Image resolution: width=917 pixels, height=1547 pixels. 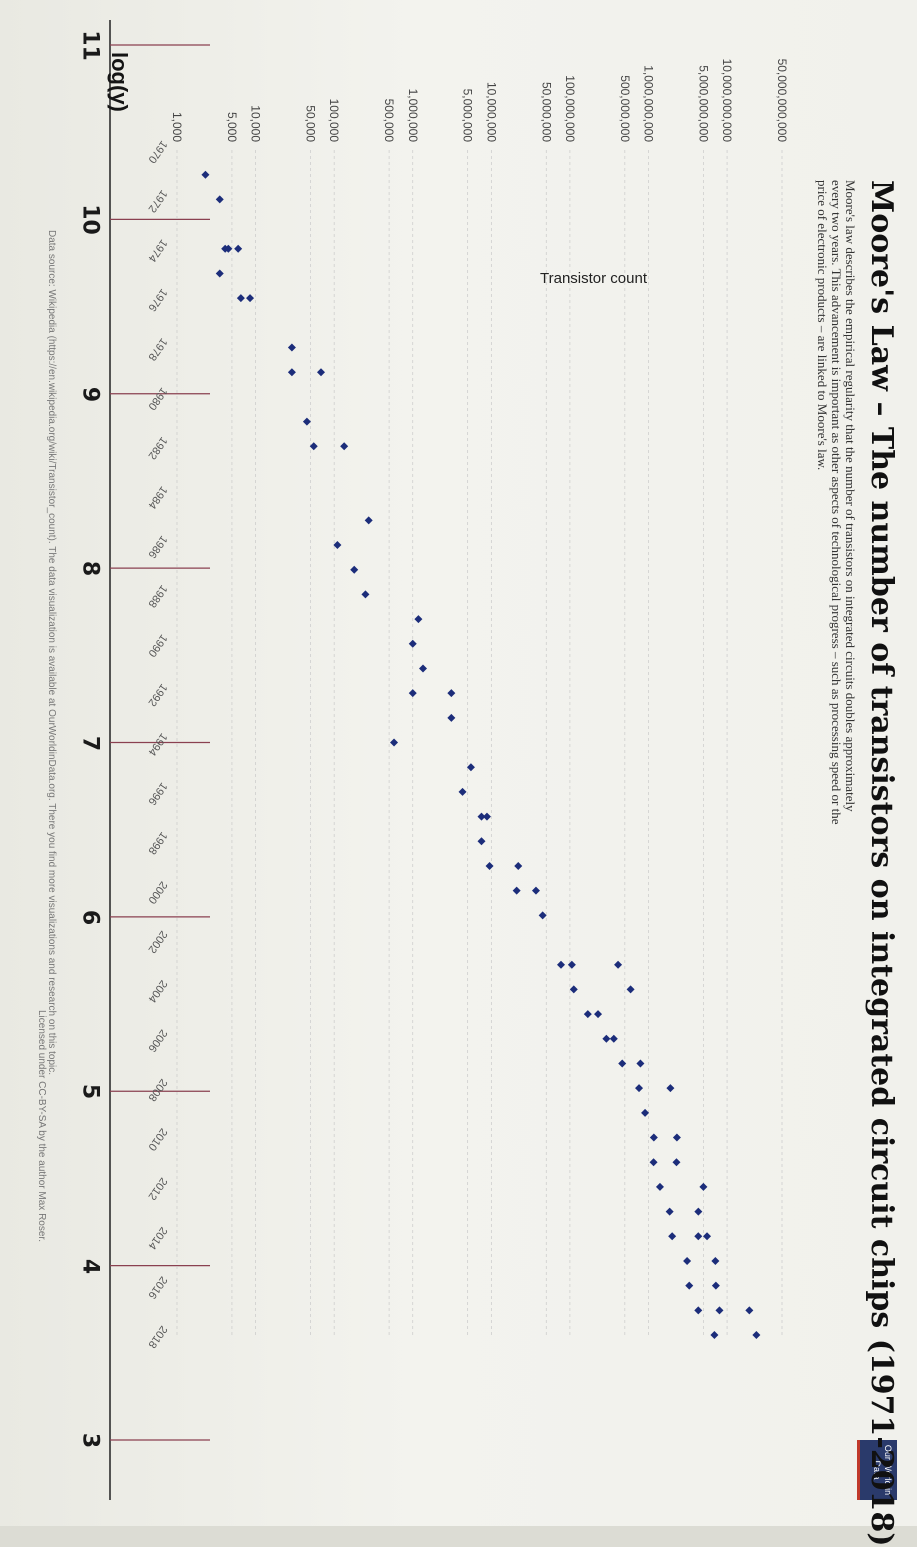 I want to click on y-tick-label: 500,000, so click(x=389, y=121).